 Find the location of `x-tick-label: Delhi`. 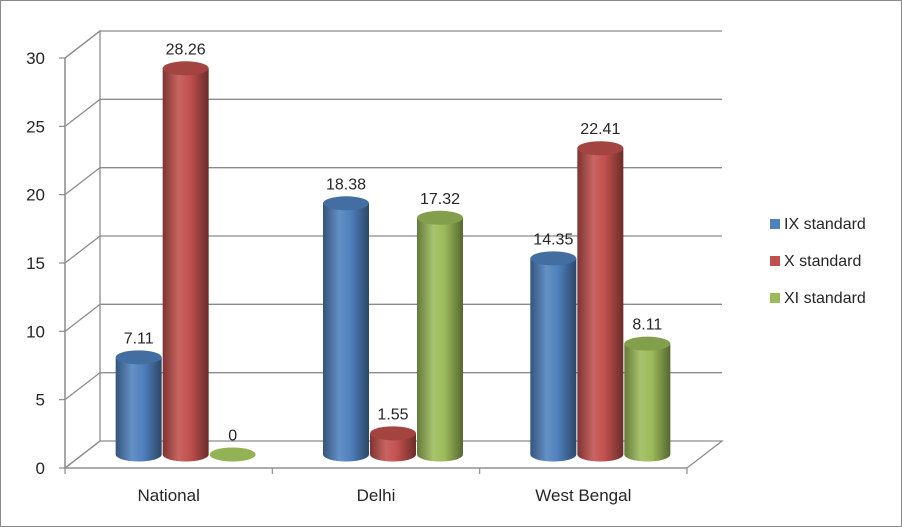

x-tick-label: Delhi is located at coordinates (376, 495).